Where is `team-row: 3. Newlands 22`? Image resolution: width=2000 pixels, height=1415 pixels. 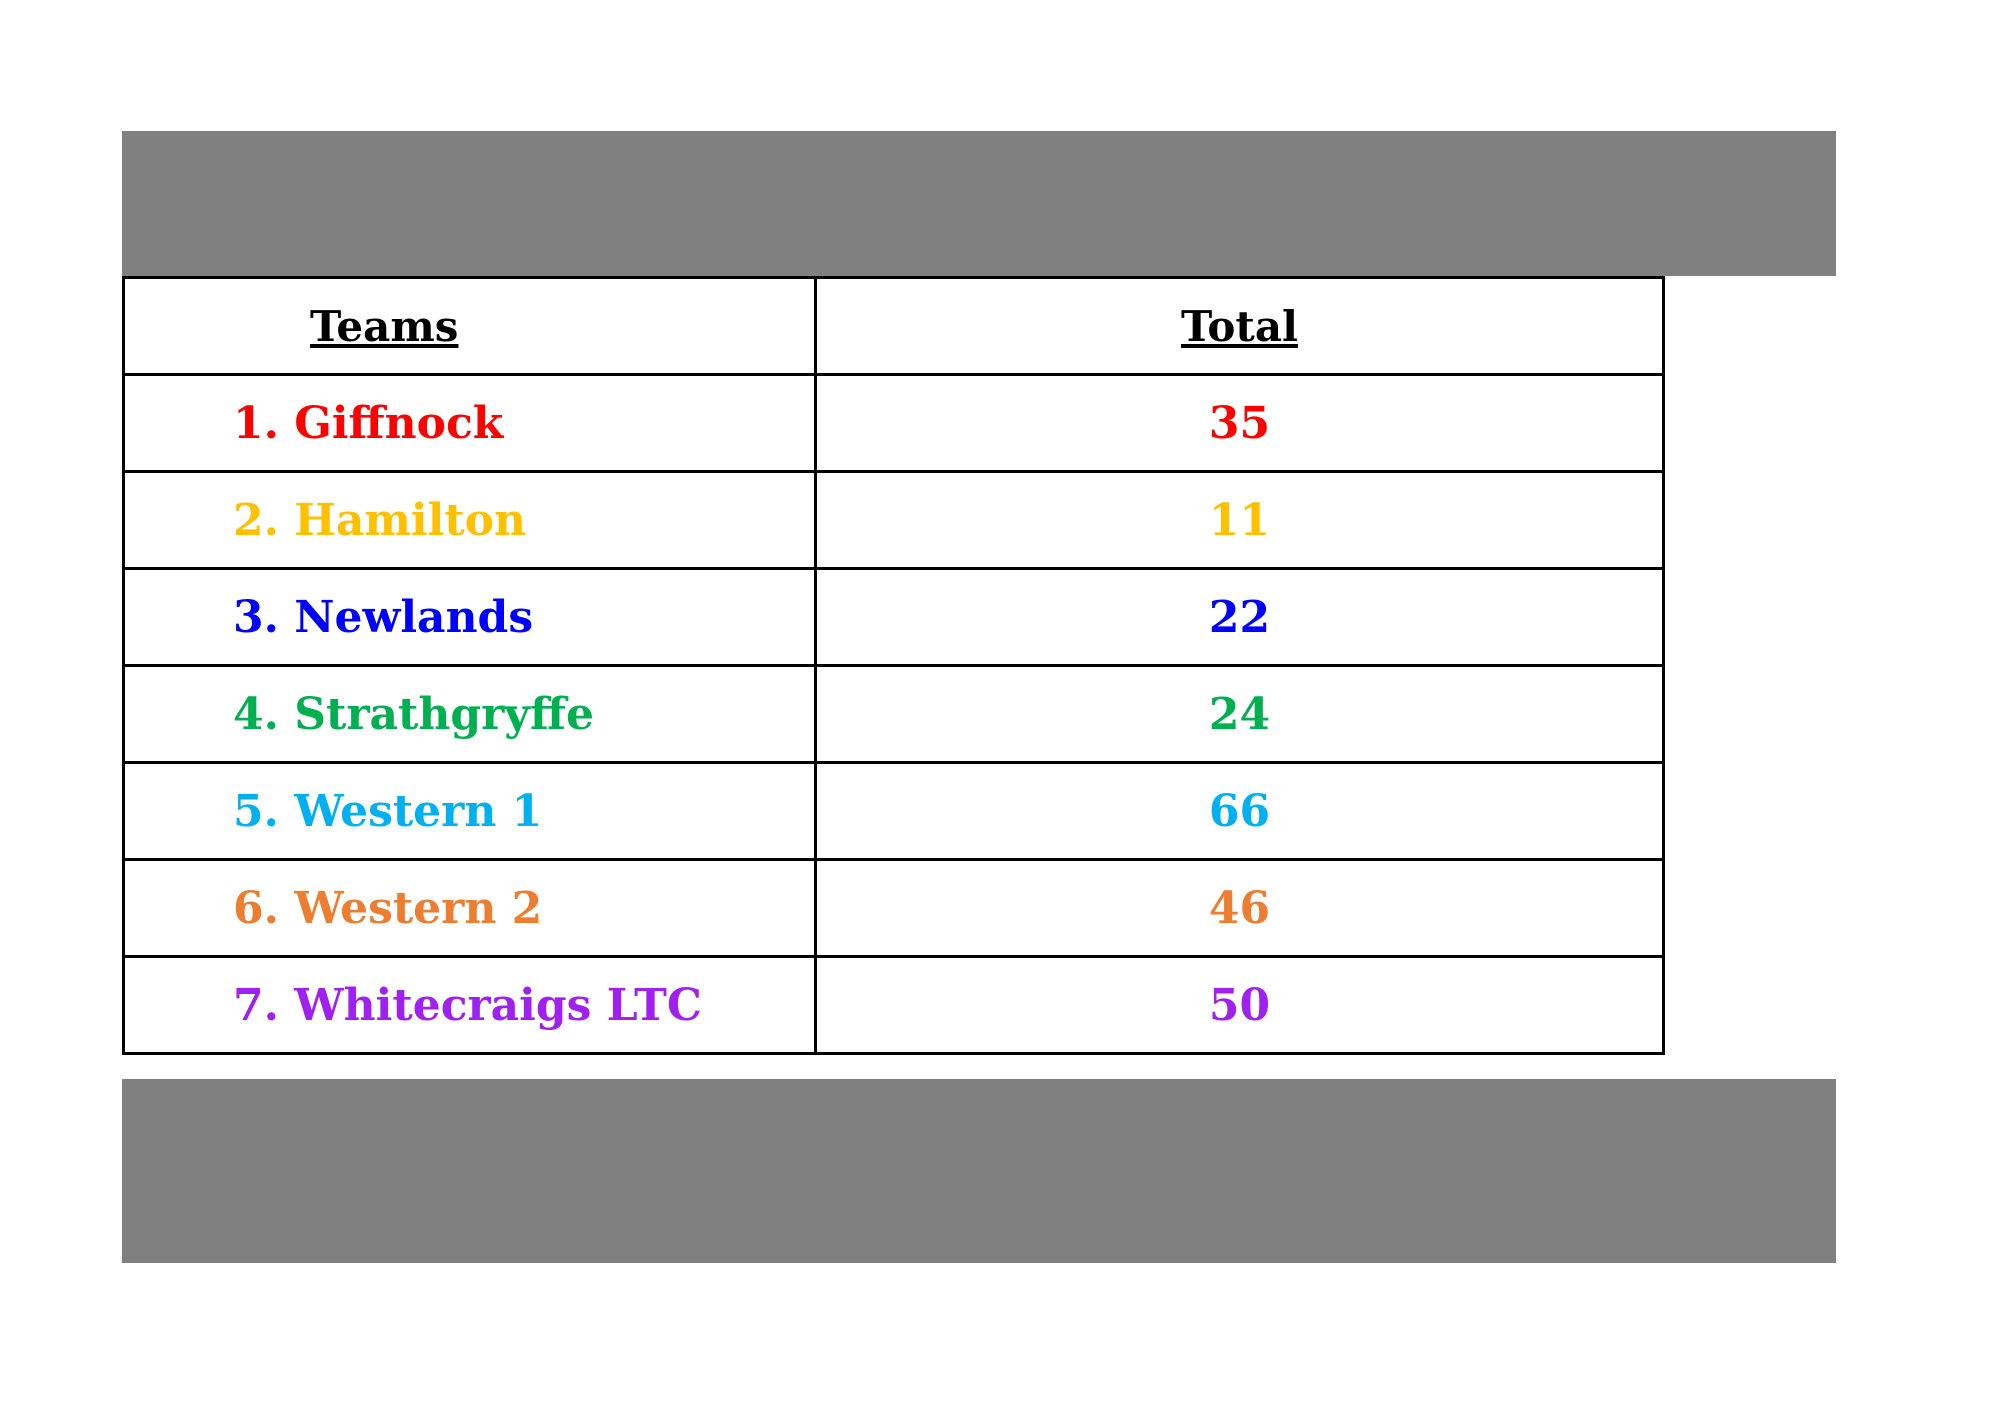
team-row: 3. Newlands 22 is located at coordinates (893, 617).